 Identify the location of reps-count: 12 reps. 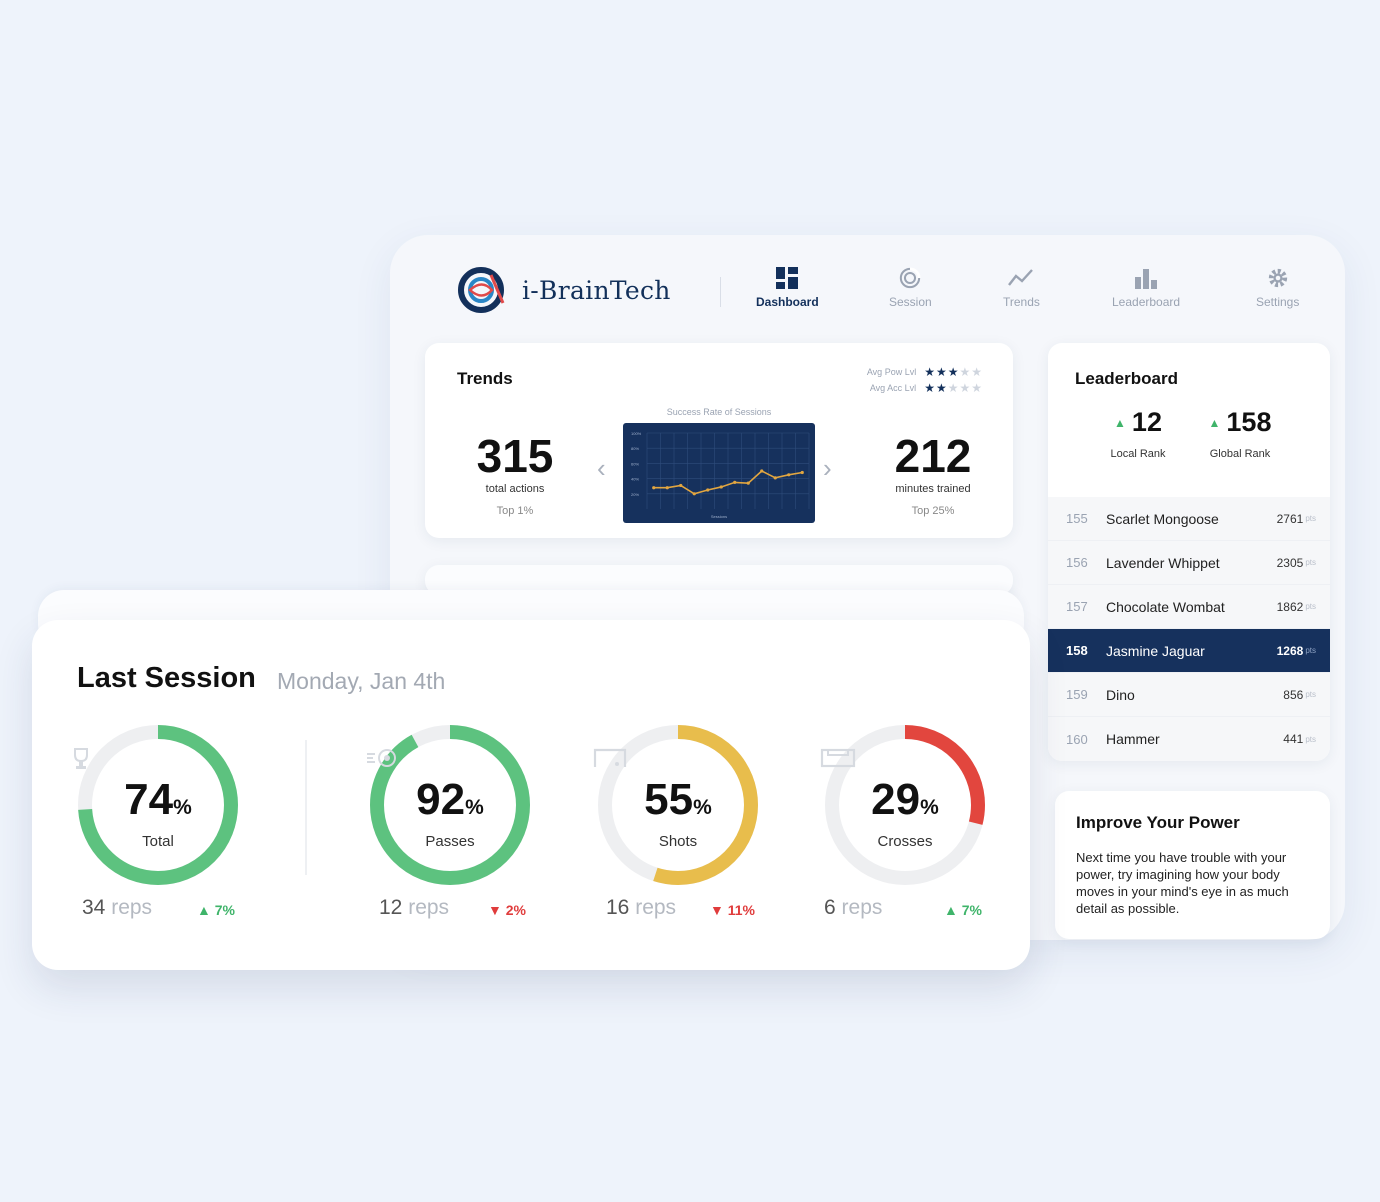
(414, 908).